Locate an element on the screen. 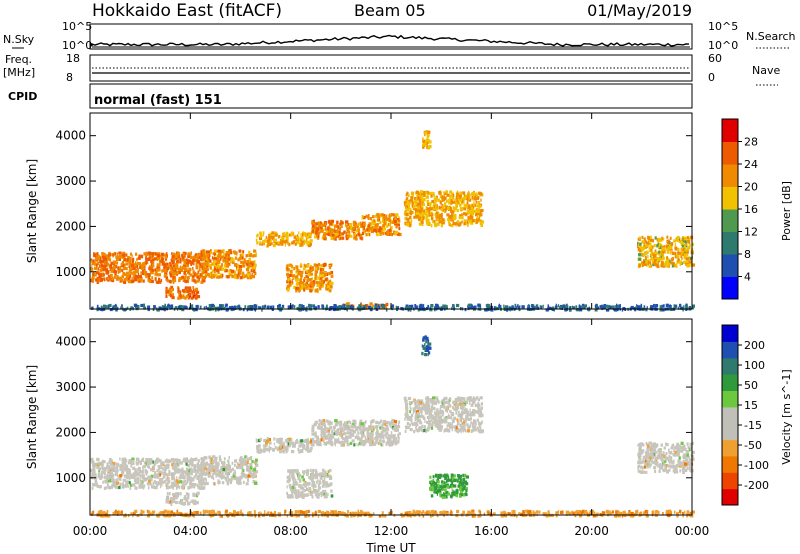  y-tick-label: 2000 is located at coordinates (70, 226).